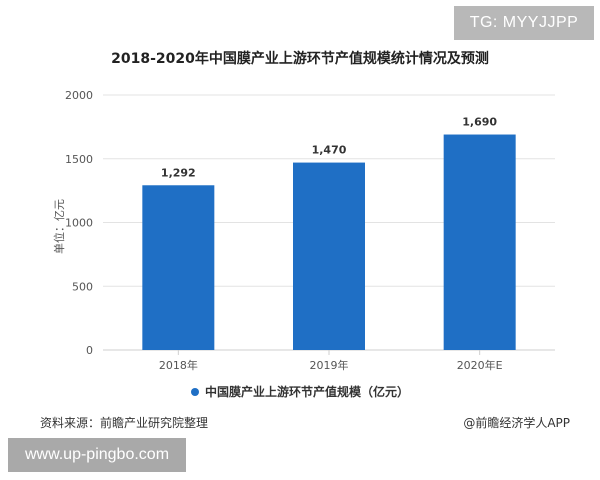  I want to click on x-tick-label: 2019年, so click(329, 365).